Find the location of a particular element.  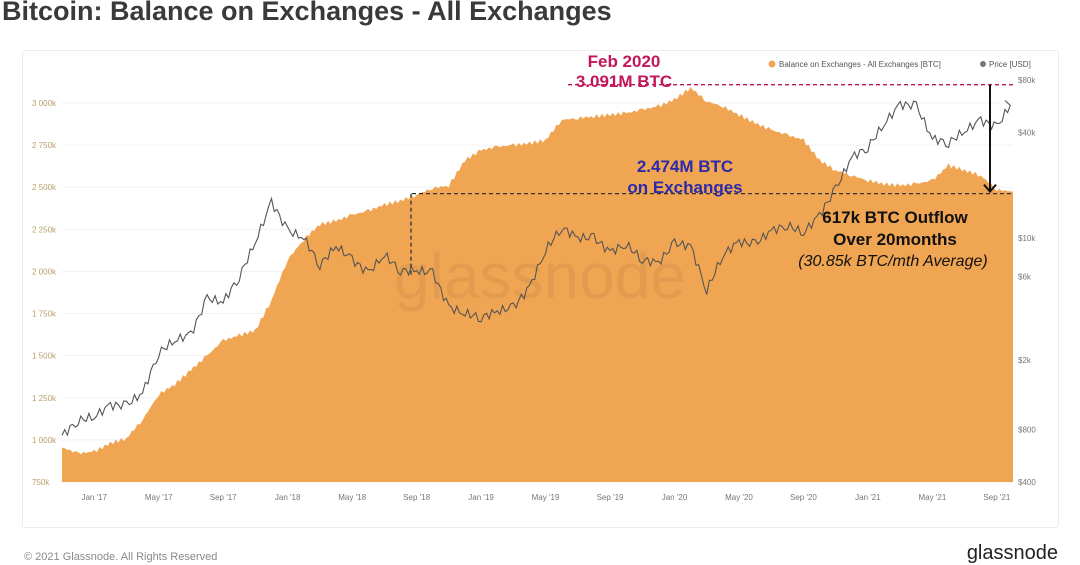

x-tick-label: May '21 is located at coordinates (933, 497).